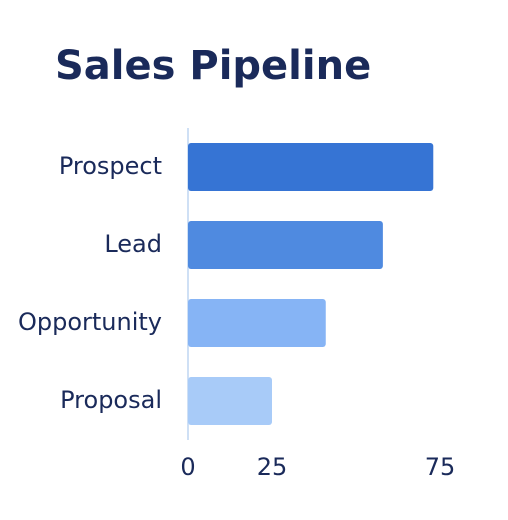  I want to click on x-tick-label: 0, so click(187, 467).